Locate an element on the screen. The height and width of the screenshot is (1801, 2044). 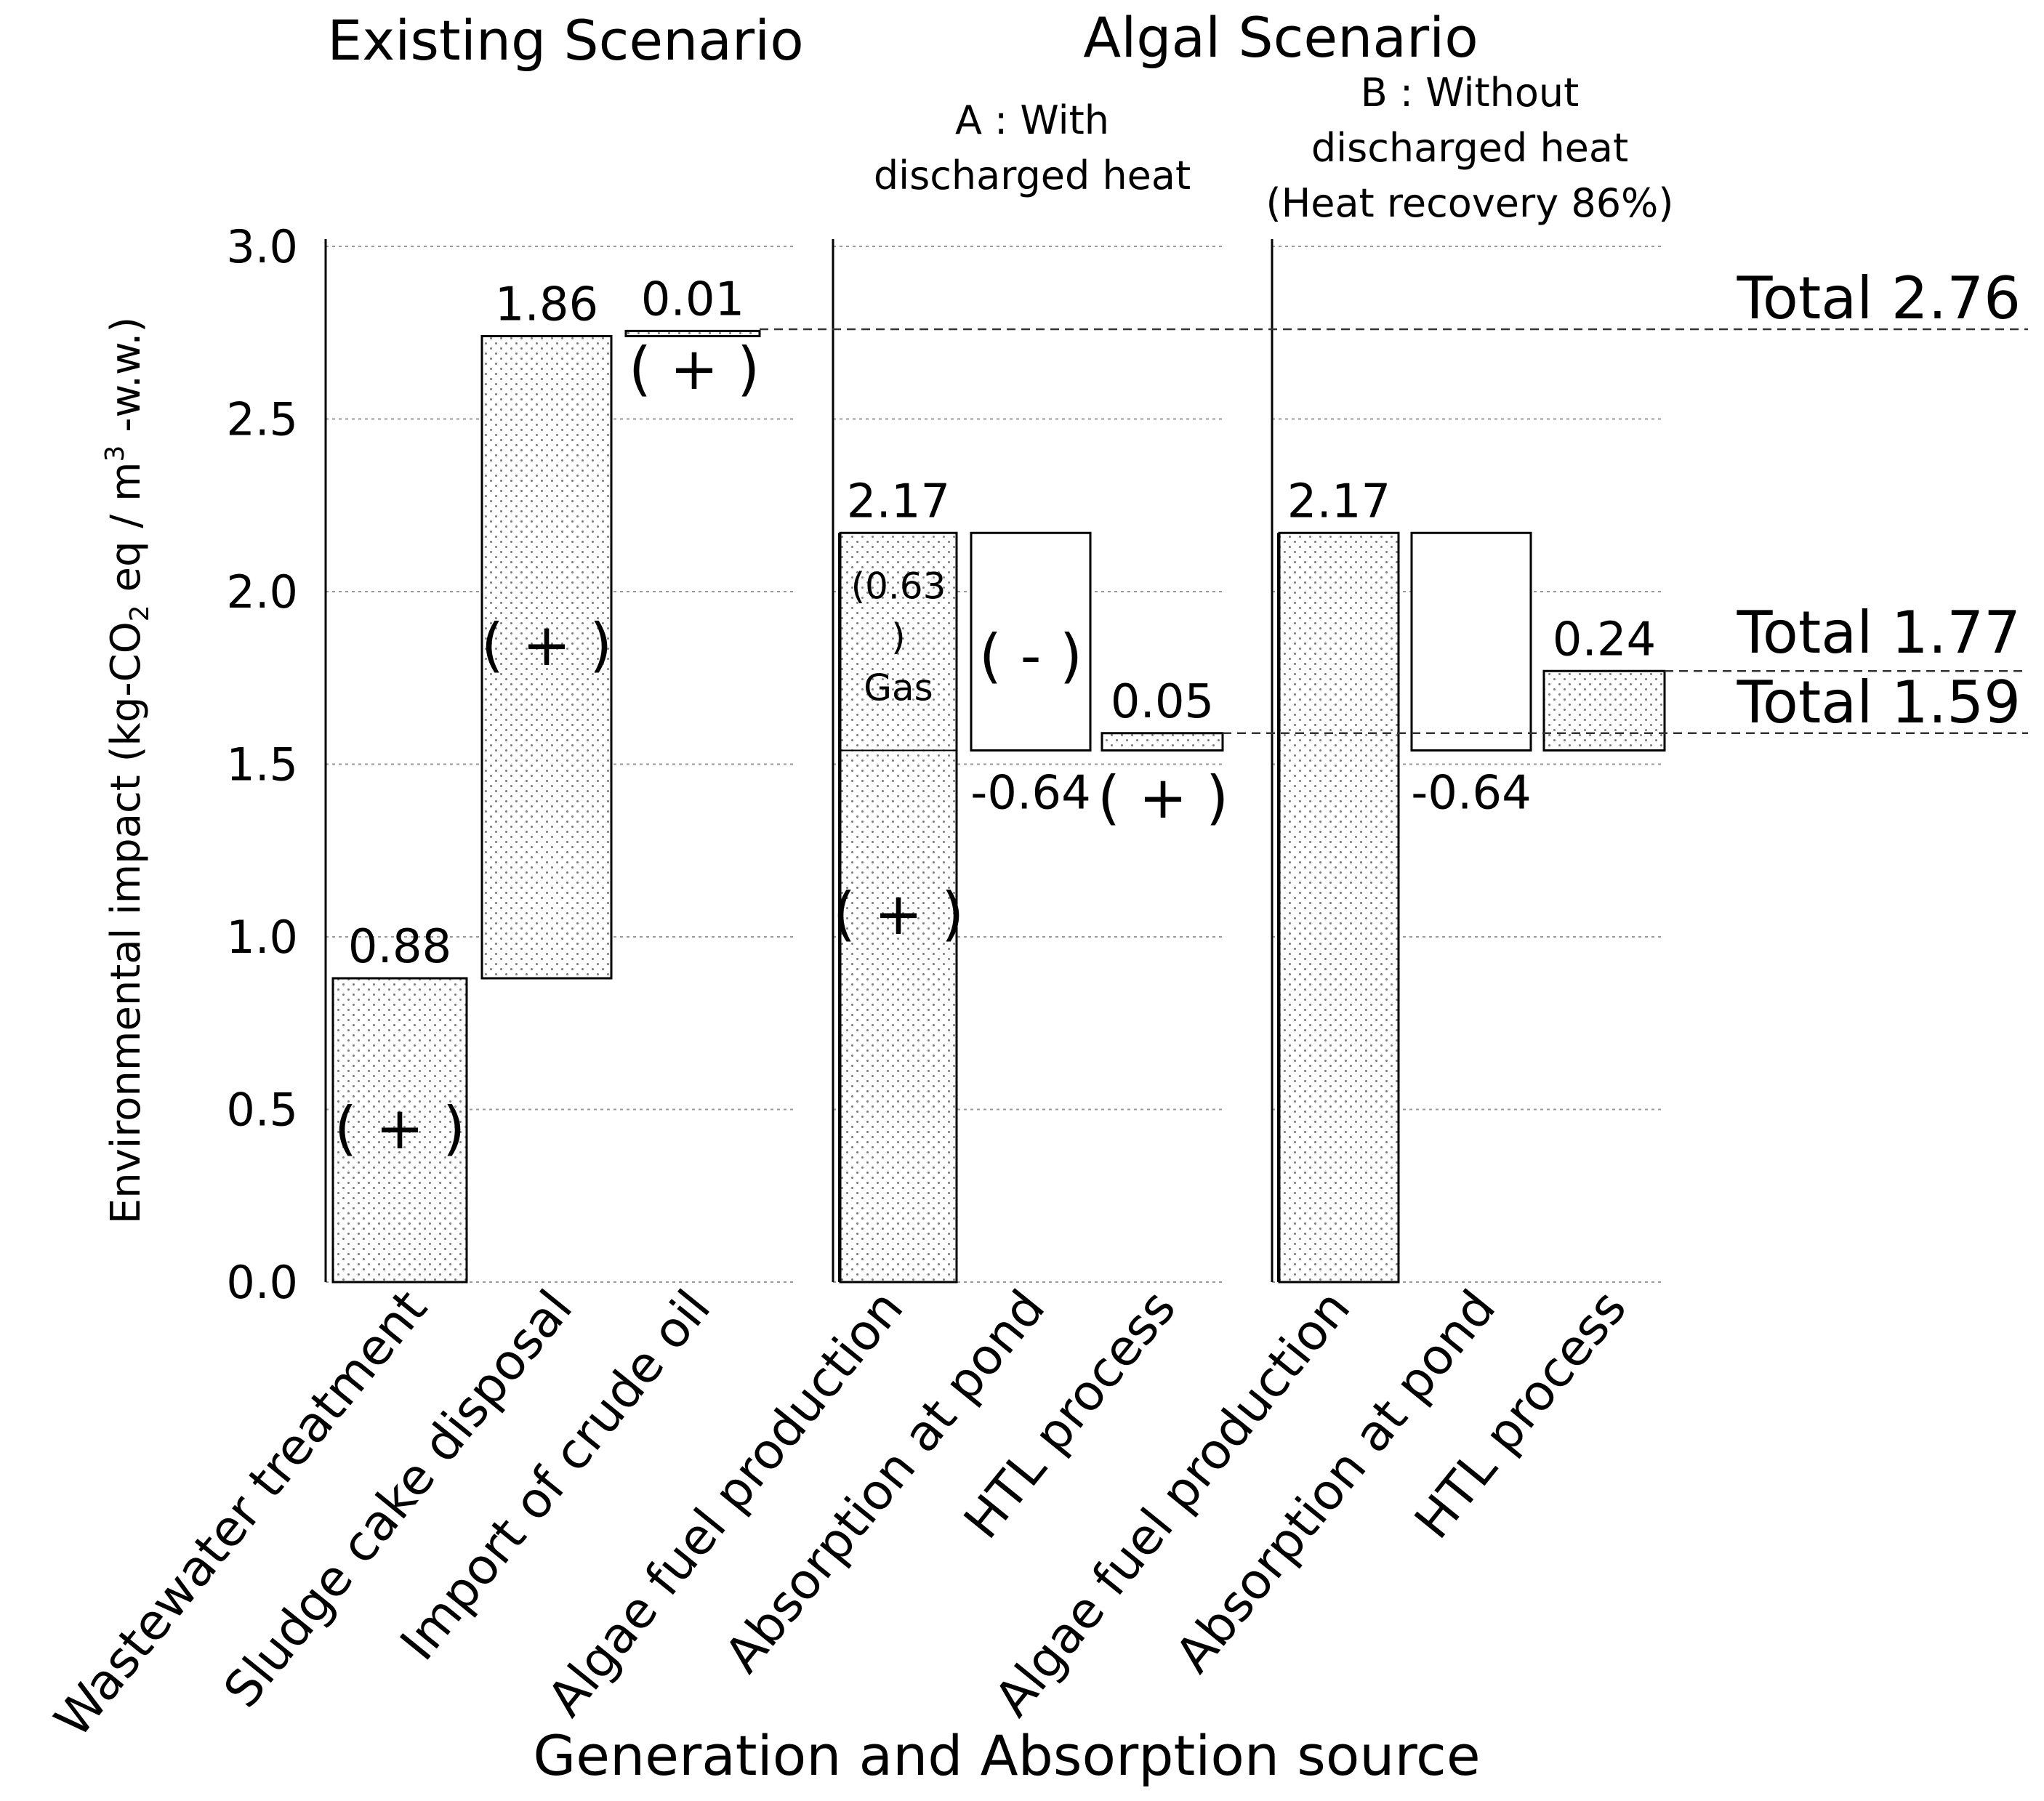
group-subtitle: B : Without is located at coordinates (1470, 93).